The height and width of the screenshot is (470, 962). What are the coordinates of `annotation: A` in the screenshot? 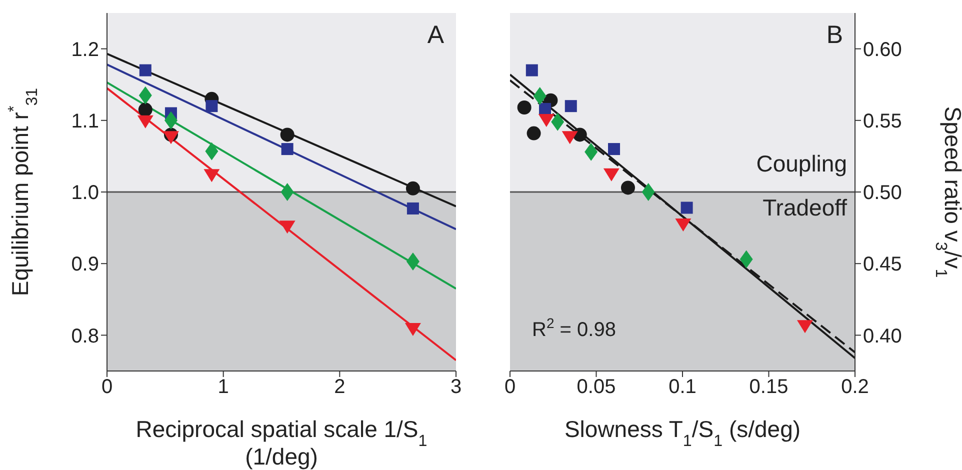 It's located at (435, 35).